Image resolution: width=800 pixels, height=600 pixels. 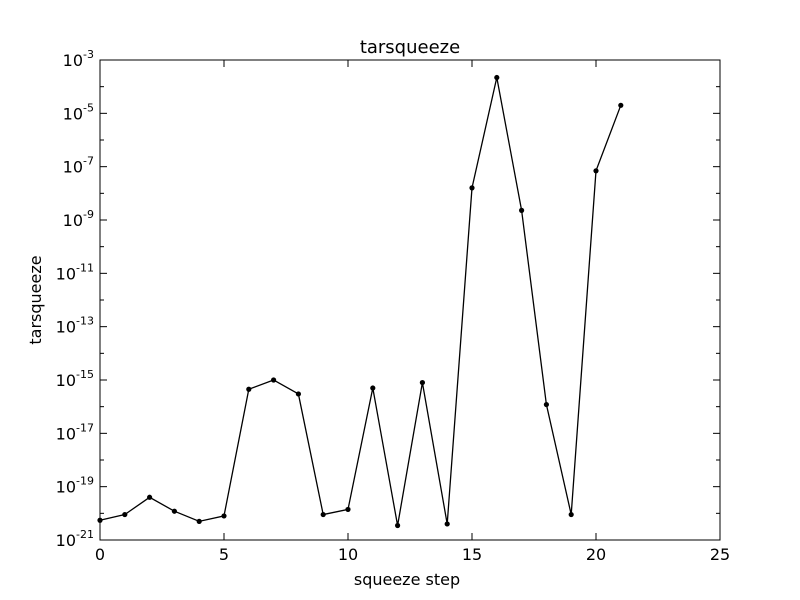 What do you see at coordinates (75, 432) in the screenshot?
I see `y-tick-label: 10⁻¹⁷` at bounding box center [75, 432].